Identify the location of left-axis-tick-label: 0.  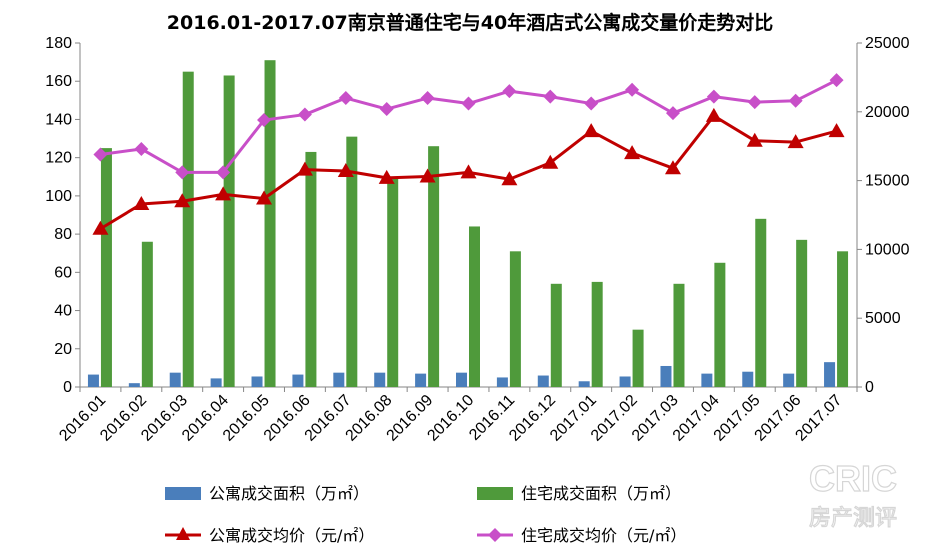
(67, 387).